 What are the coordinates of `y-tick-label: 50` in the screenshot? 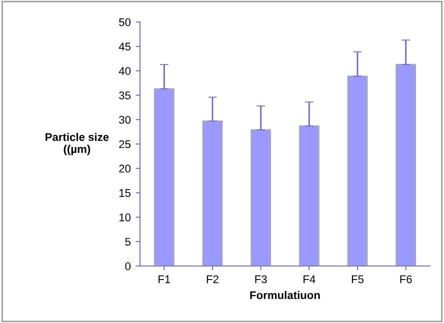 It's located at (125, 22).